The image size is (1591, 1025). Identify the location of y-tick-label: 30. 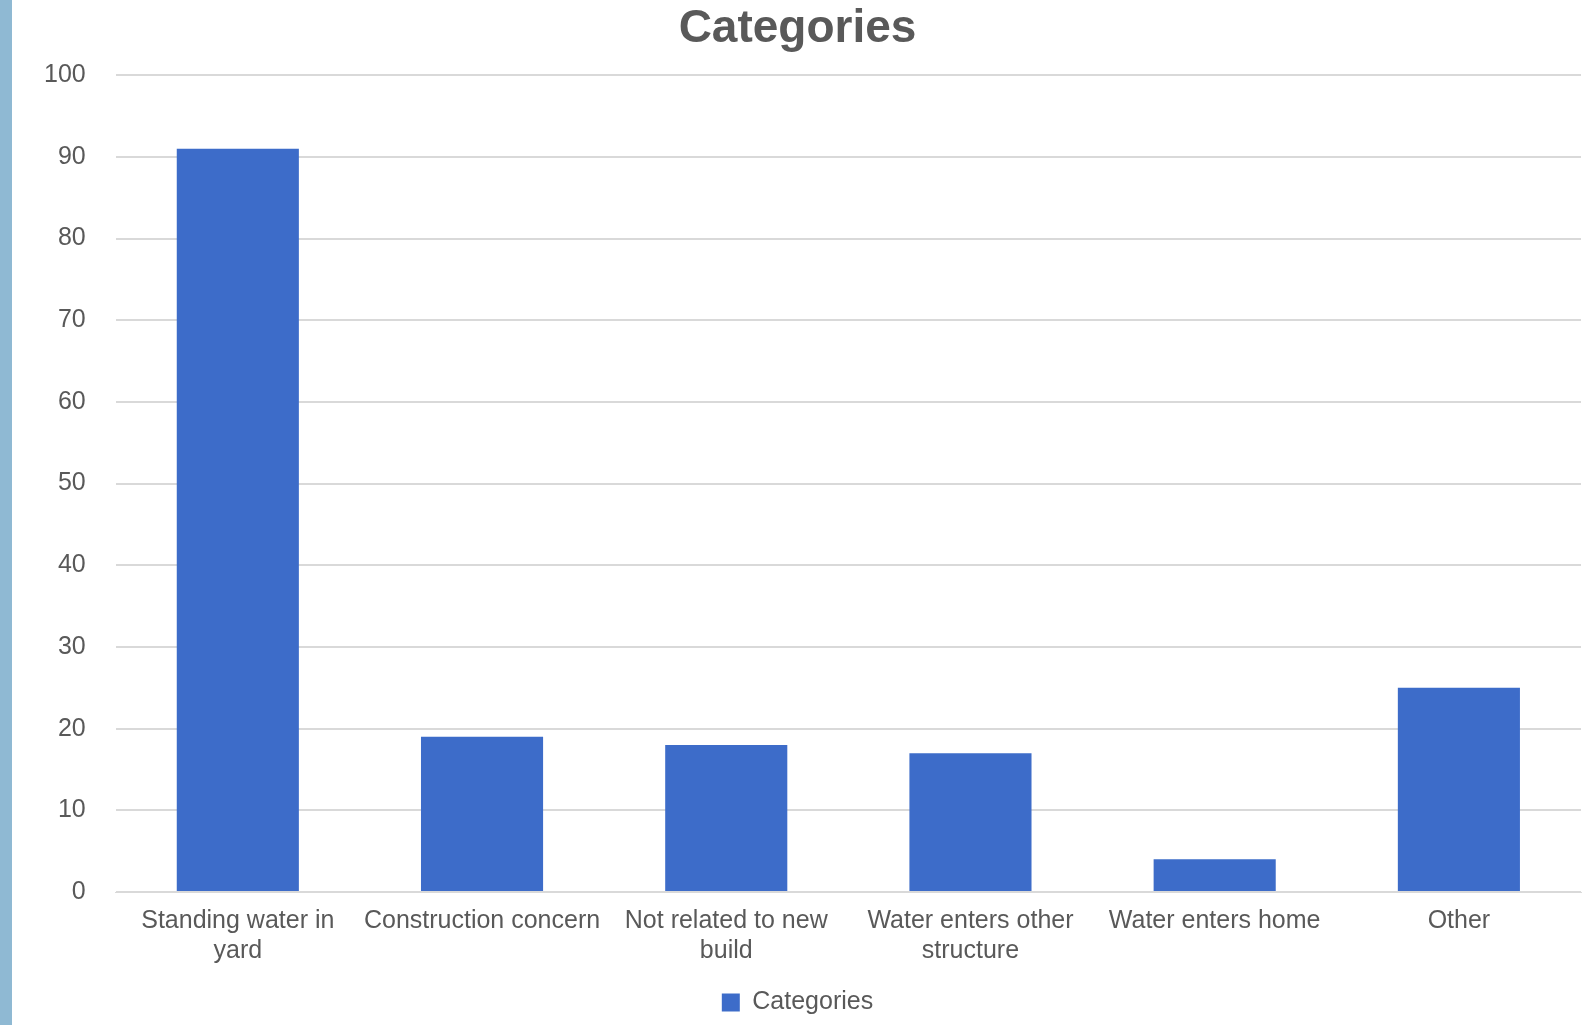
(71, 644).